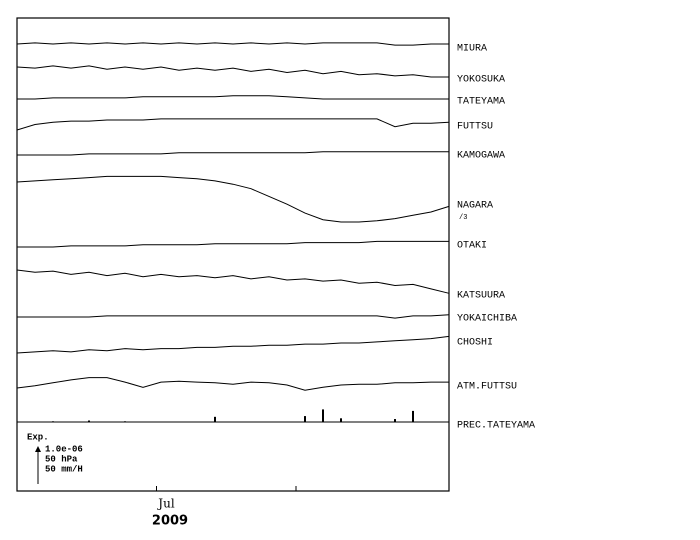 Image resolution: width=700 pixels, height=540 pixels. What do you see at coordinates (38, 449) in the screenshot?
I see `scale-arrowhead` at bounding box center [38, 449].